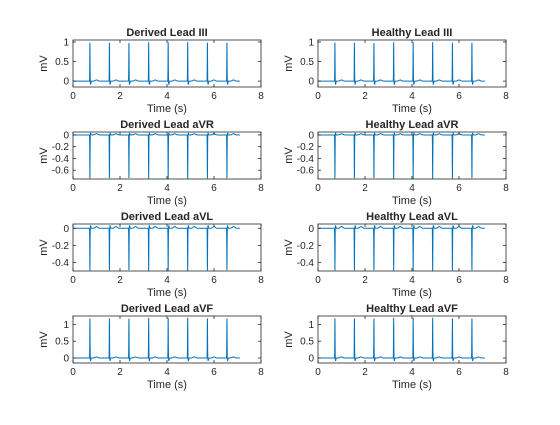 Image resolution: width=560 pixels, height=425 pixels. I want to click on subplot-8: 0 2 4 6 8 0 0.5 1 Healthy Lead aVF Time (s) mV, so click(396, 347).